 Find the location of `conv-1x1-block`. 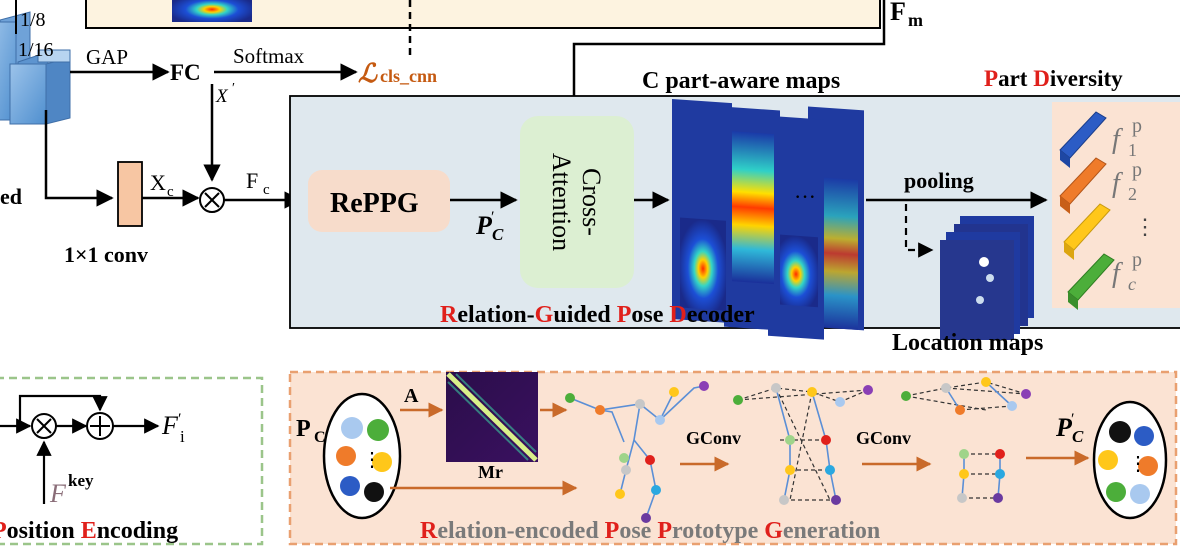

conv-1x1-block is located at coordinates (130, 194).